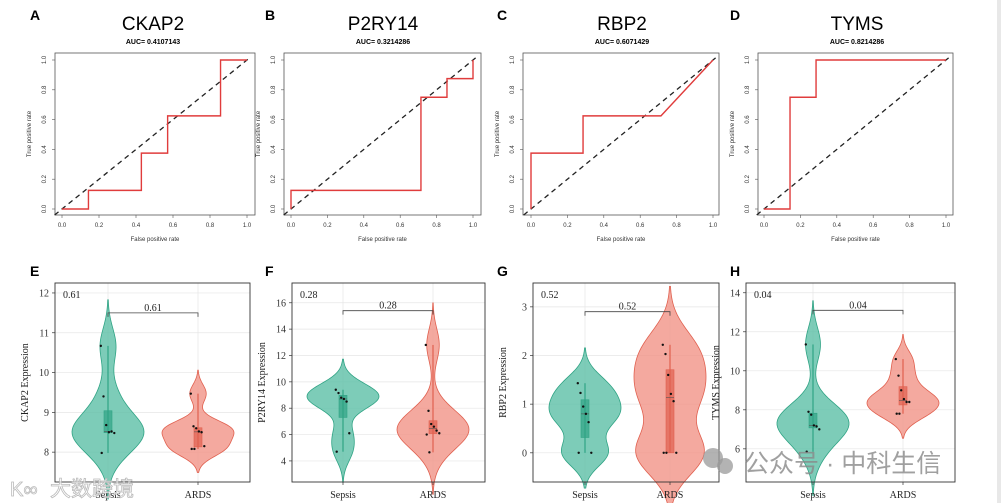 The image size is (1001, 503). What do you see at coordinates (524, 356) in the screenshot?
I see `y-tick-label: 2` at bounding box center [524, 356].